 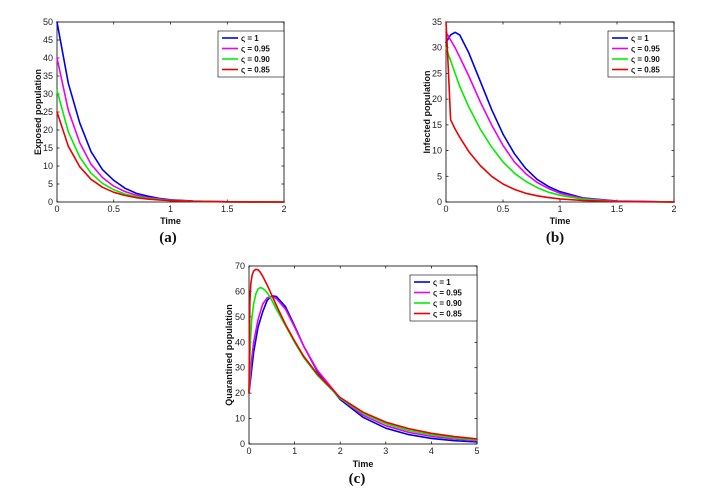 What do you see at coordinates (48, 166) in the screenshot?
I see `y-tick-label-a: 10` at bounding box center [48, 166].